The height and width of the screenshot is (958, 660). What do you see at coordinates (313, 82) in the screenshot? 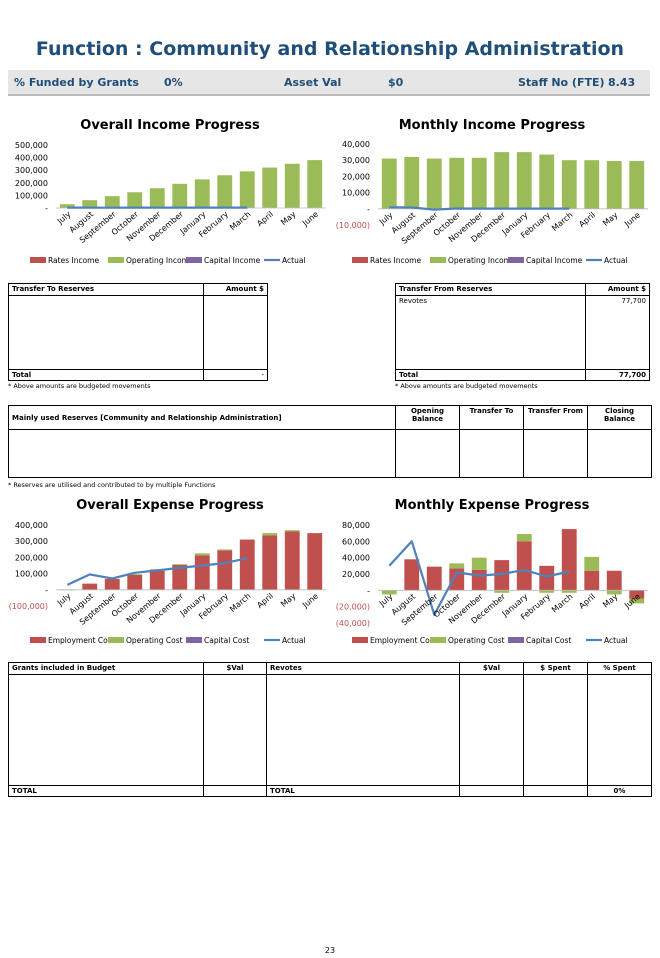
I see `summary-label: Asset Val` at bounding box center [313, 82].